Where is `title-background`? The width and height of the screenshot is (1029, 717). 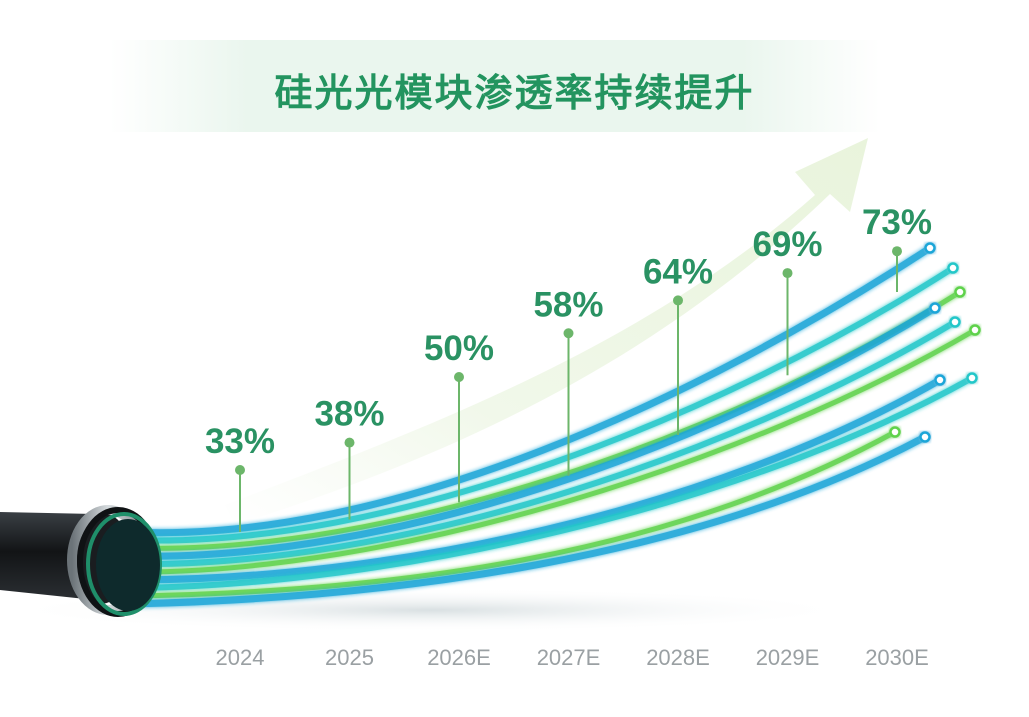
title-background is located at coordinates (495, 86).